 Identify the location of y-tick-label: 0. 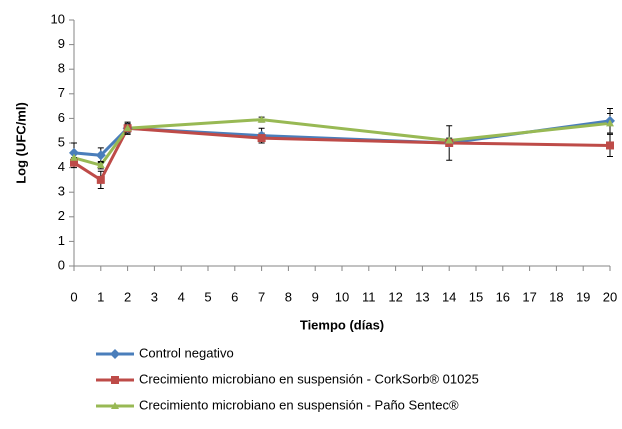
(61, 264).